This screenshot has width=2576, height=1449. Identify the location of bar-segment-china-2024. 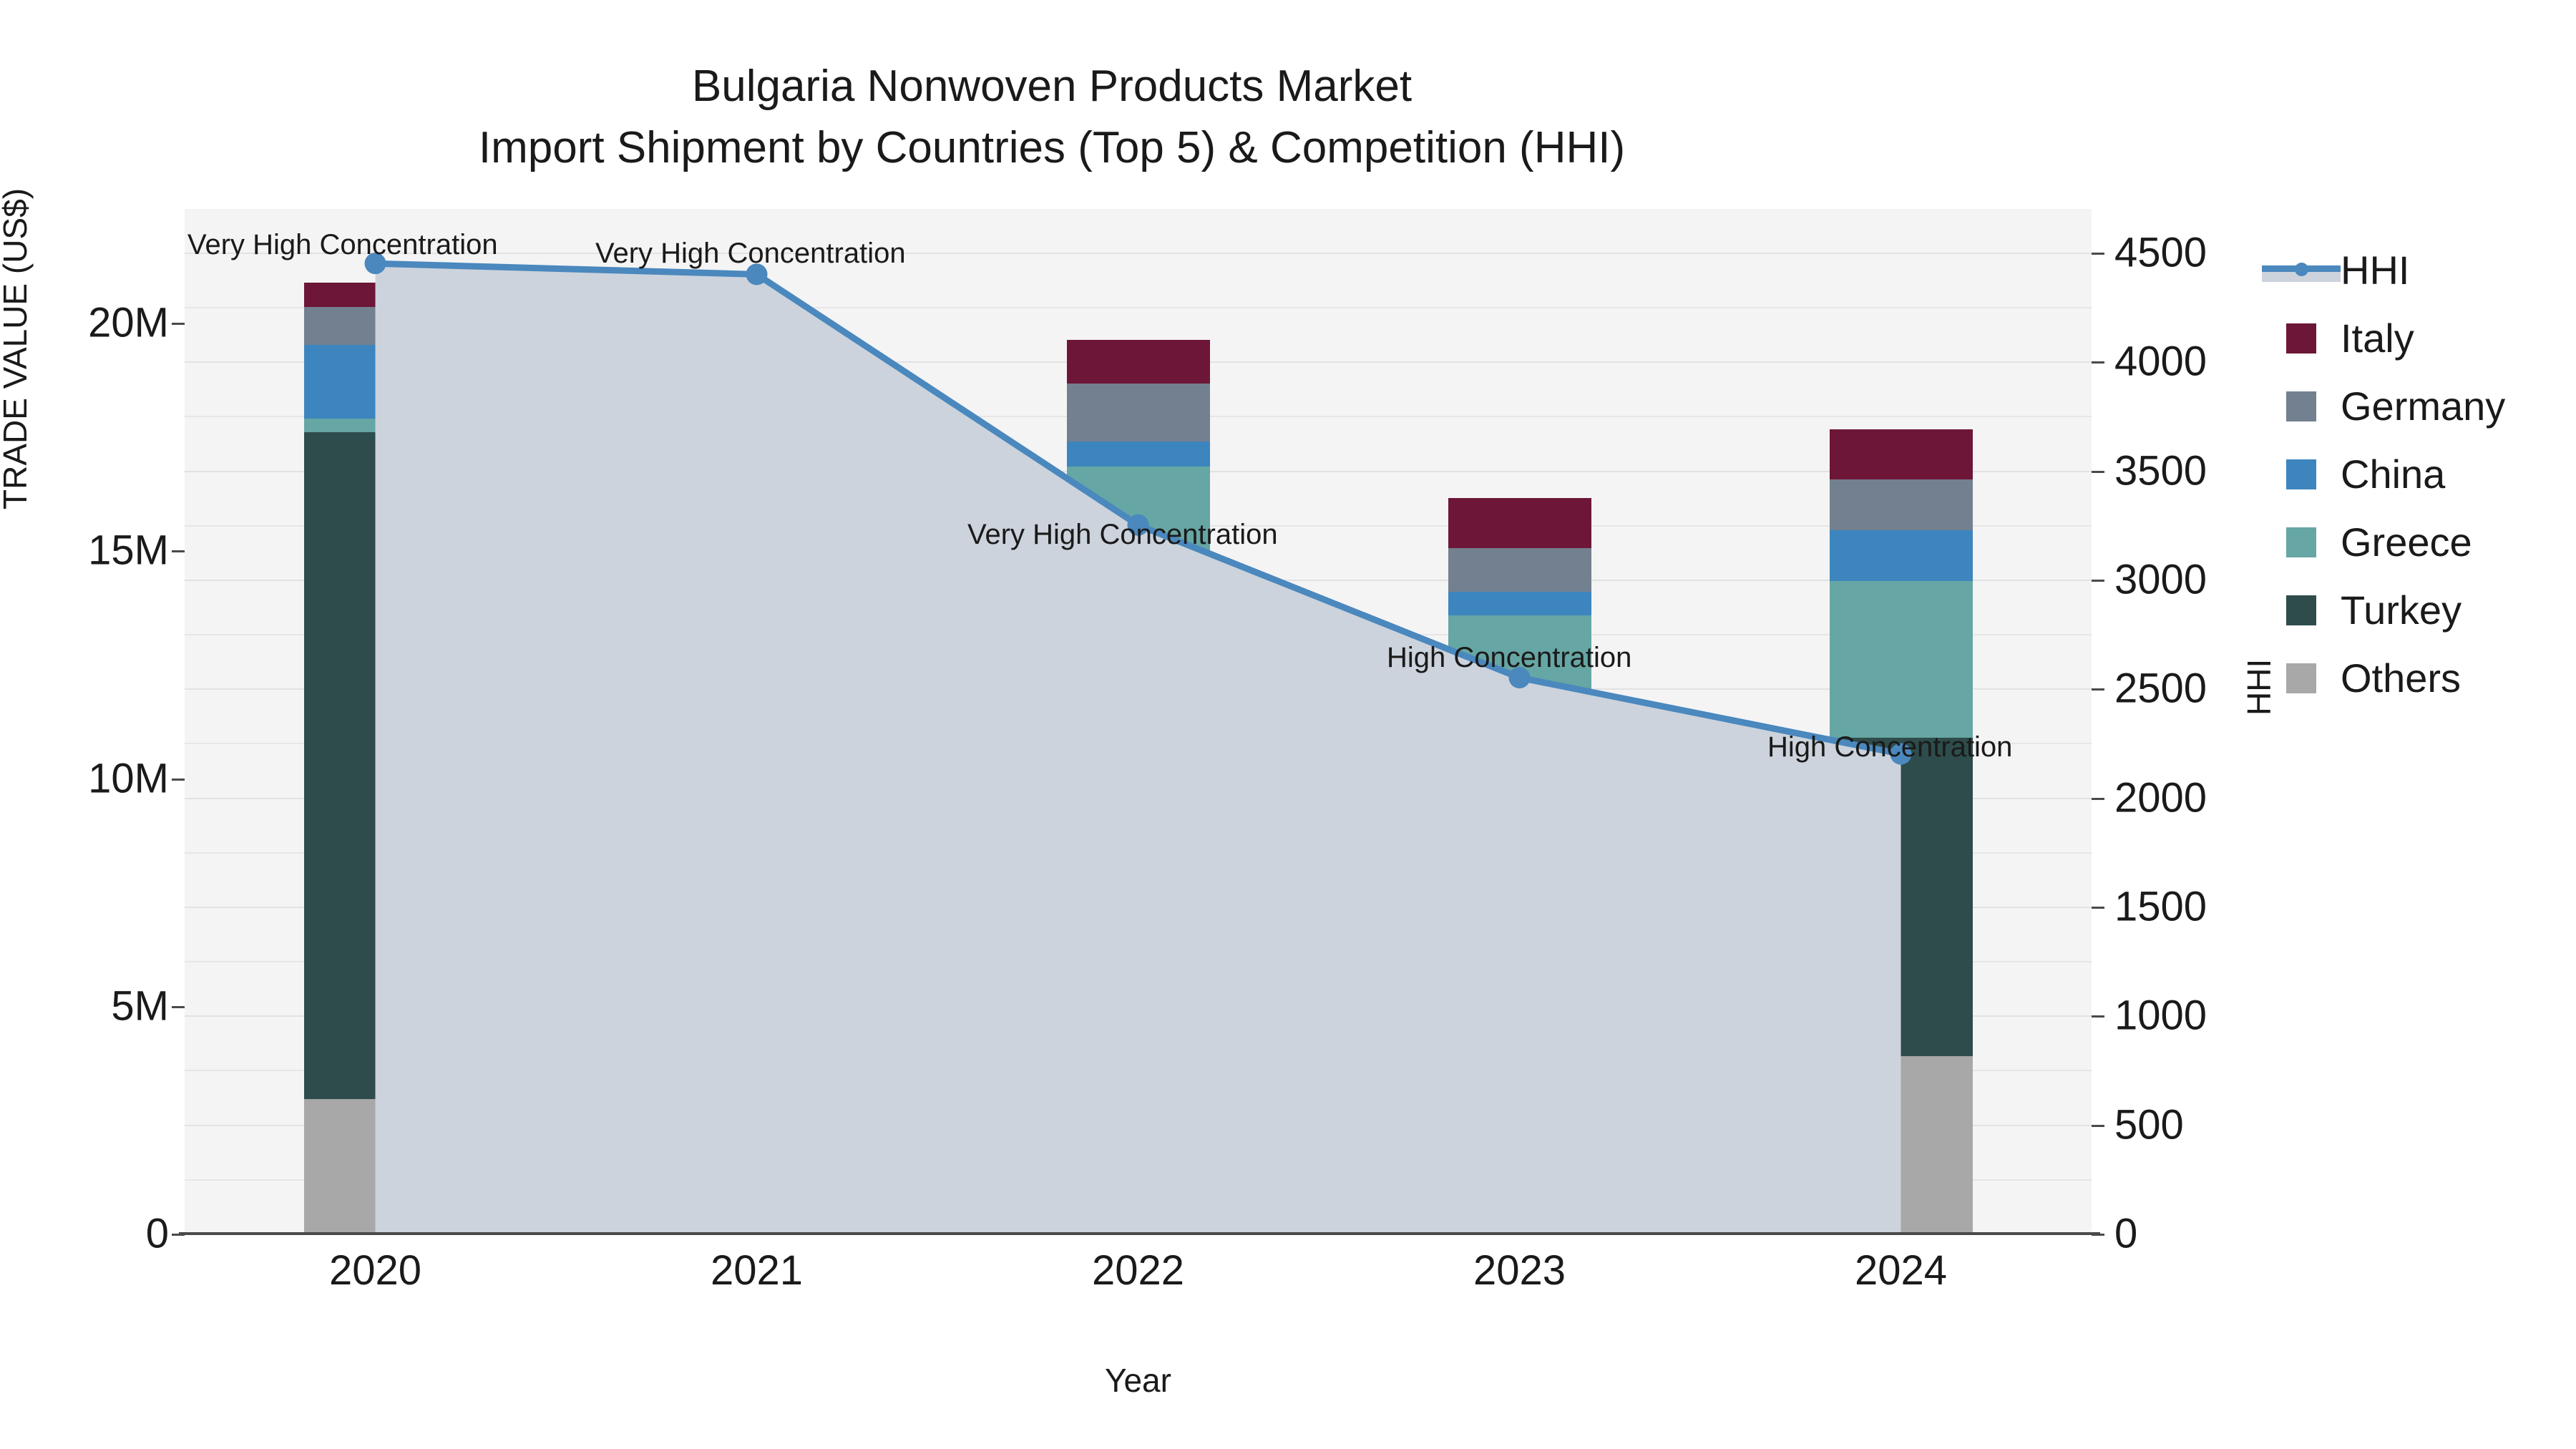
(1901, 555).